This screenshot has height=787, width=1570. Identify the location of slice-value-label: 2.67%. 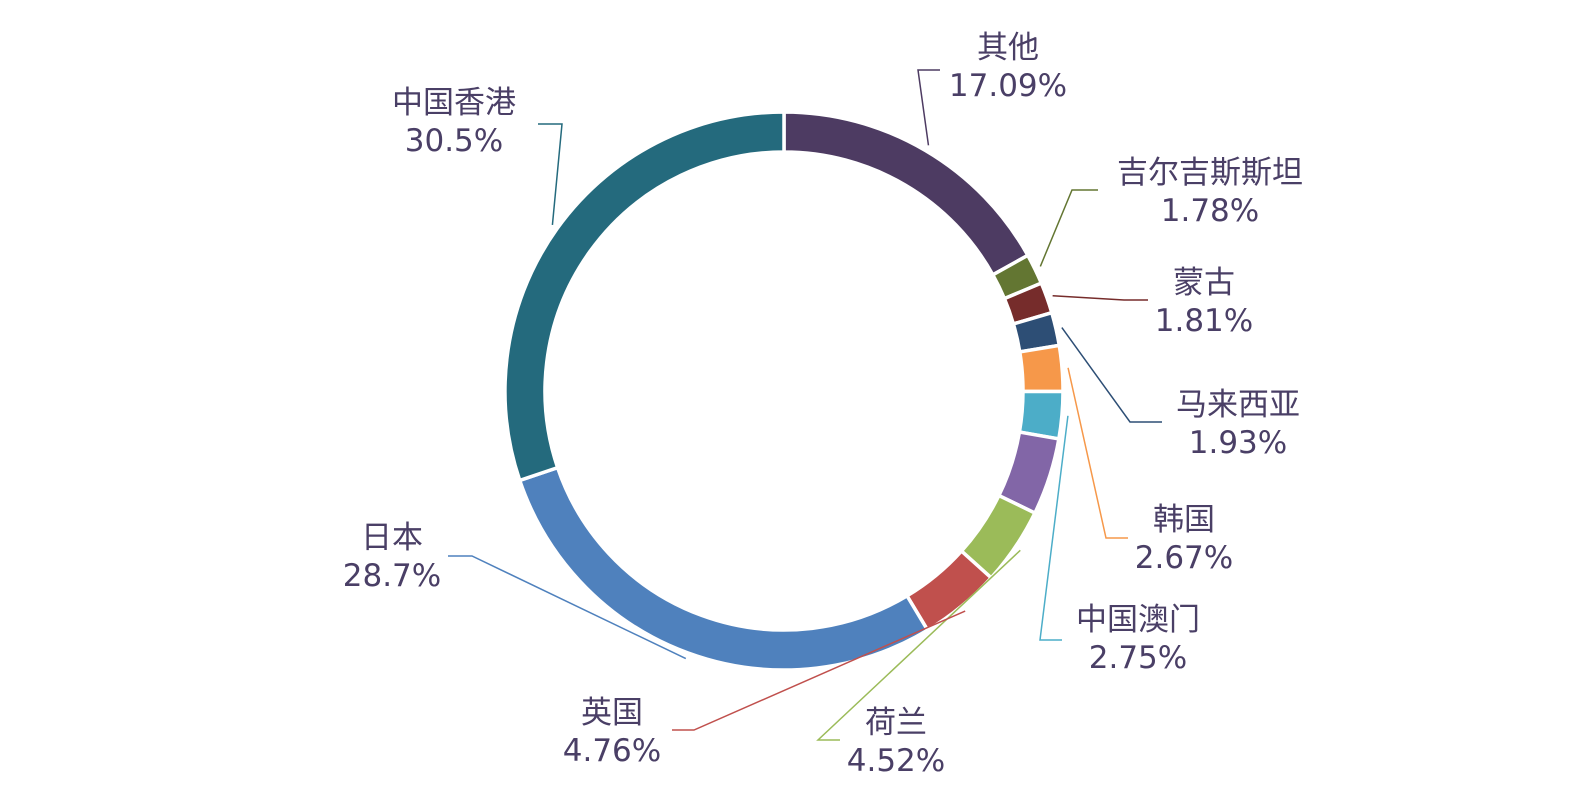
(1184, 558).